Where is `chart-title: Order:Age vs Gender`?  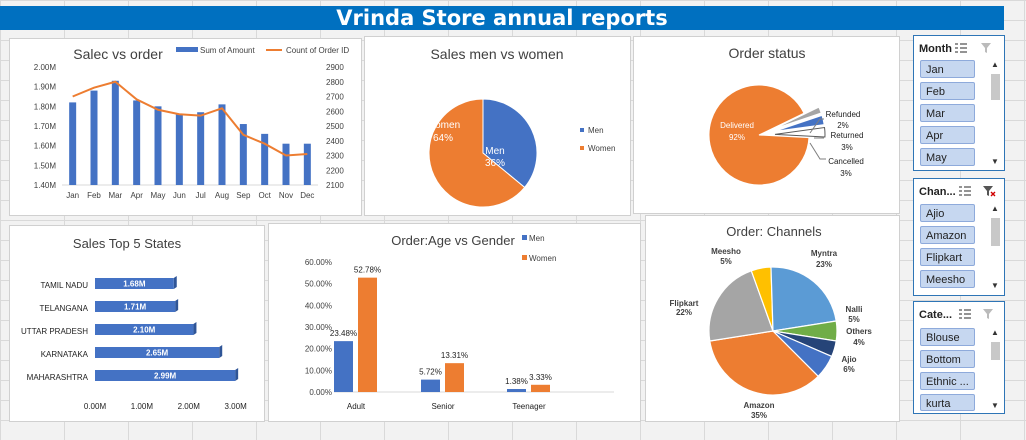
chart-title: Order:Age vs Gender is located at coordinates (453, 240).